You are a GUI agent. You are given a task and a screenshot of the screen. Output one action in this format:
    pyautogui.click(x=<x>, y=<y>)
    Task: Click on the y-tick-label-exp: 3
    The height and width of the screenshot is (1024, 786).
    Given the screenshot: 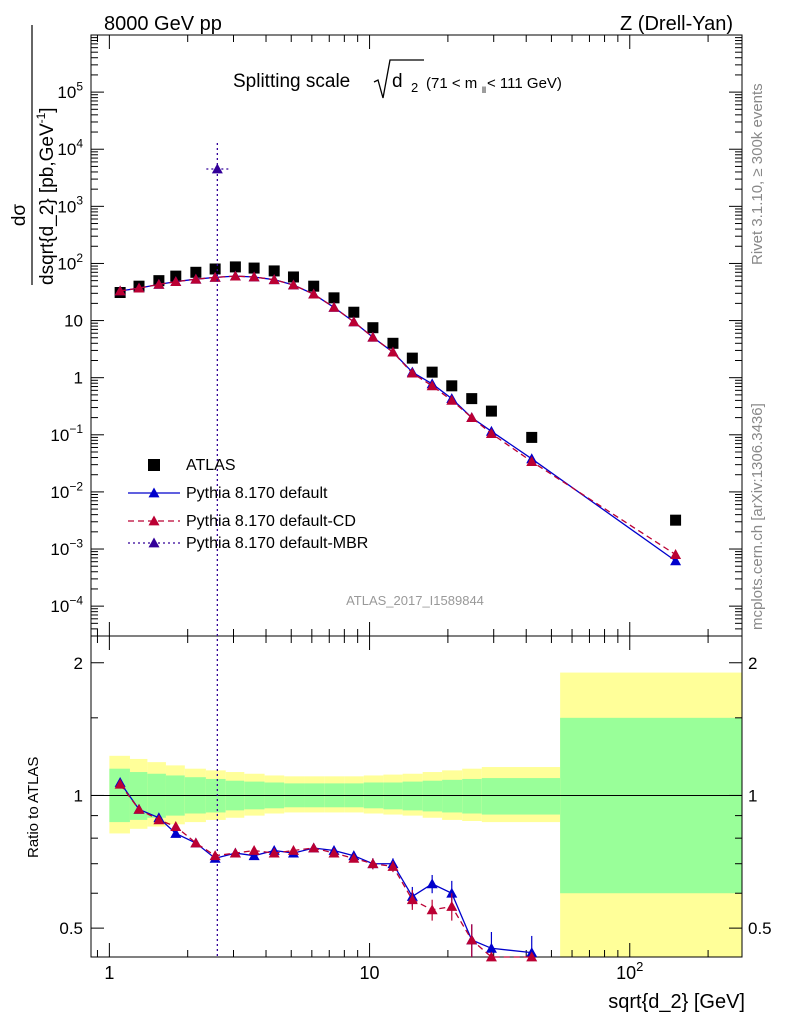 What is the action you would take?
    pyautogui.click(x=79, y=201)
    